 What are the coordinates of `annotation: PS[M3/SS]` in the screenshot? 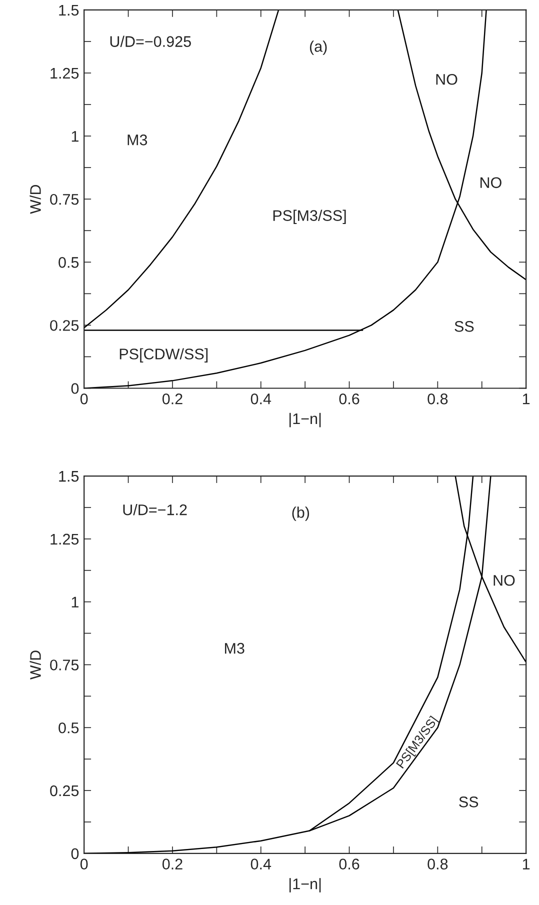 It's located at (309, 217).